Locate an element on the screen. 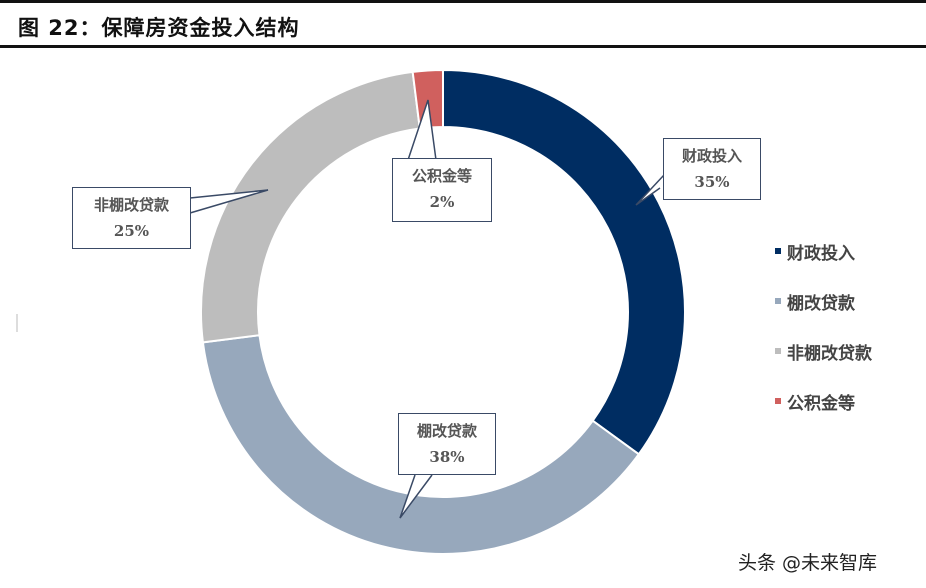  pointer-shantytown is located at coordinates (416, 496).